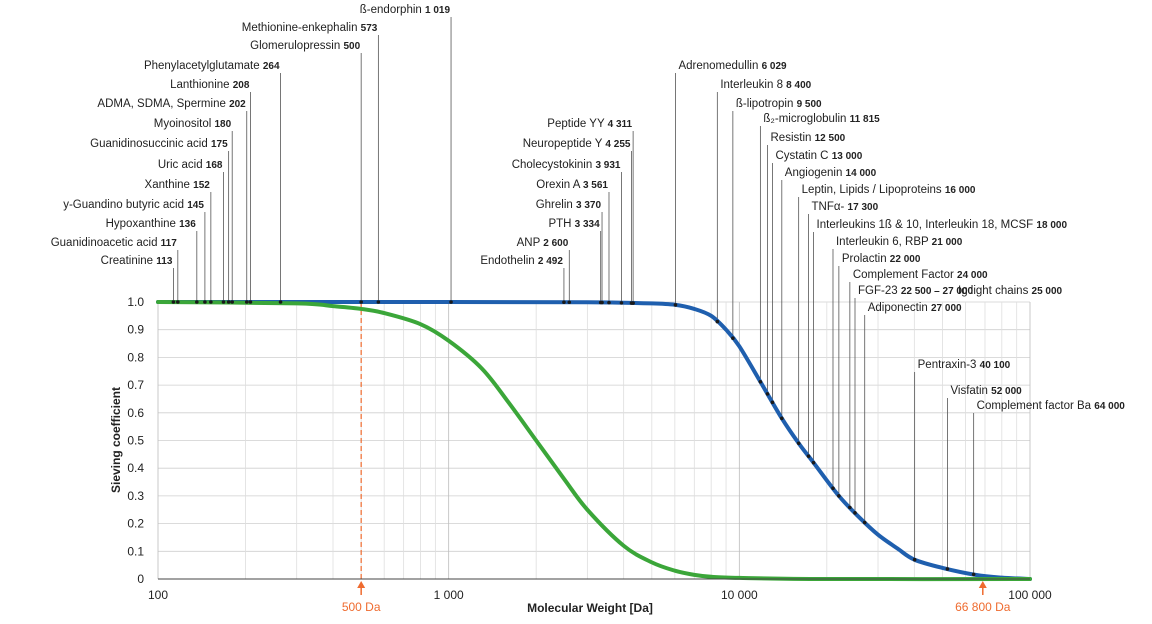 The image size is (1152, 624). What do you see at coordinates (114, 243) in the screenshot?
I see `annotation-label: Guanidinoacetic acid 117` at bounding box center [114, 243].